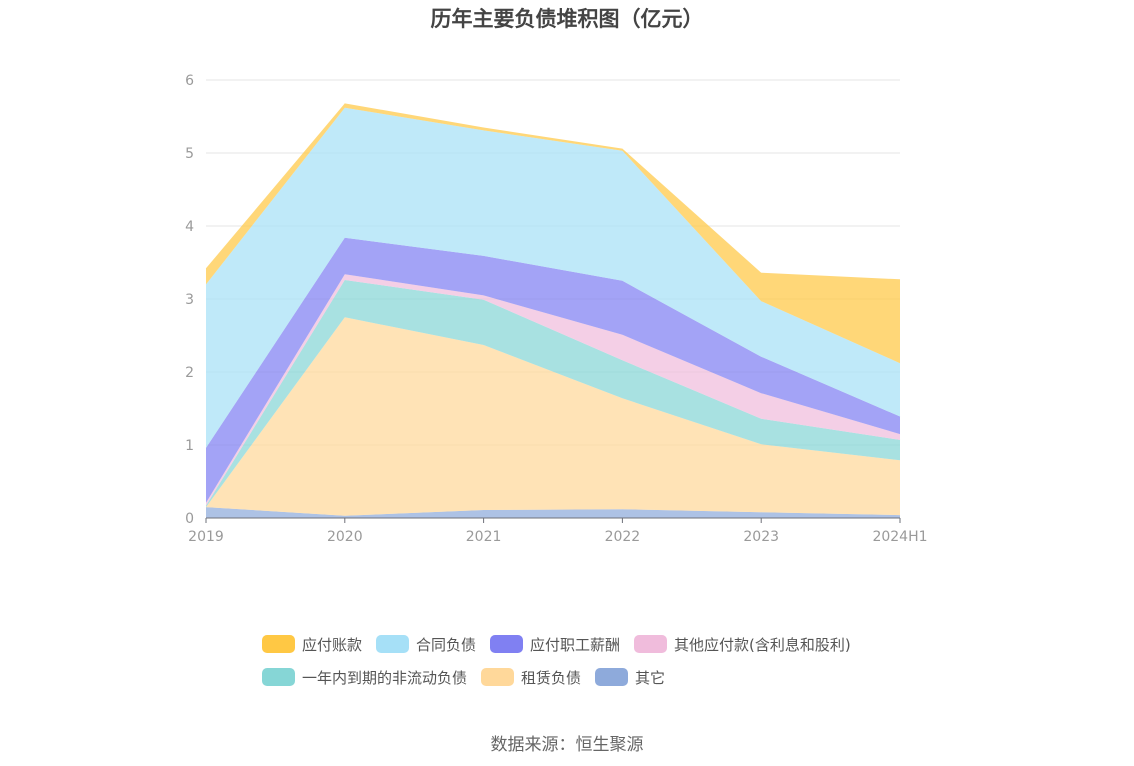 This screenshot has width=1134, height=766. I want to click on x-tick-label: 2021, so click(484, 537).